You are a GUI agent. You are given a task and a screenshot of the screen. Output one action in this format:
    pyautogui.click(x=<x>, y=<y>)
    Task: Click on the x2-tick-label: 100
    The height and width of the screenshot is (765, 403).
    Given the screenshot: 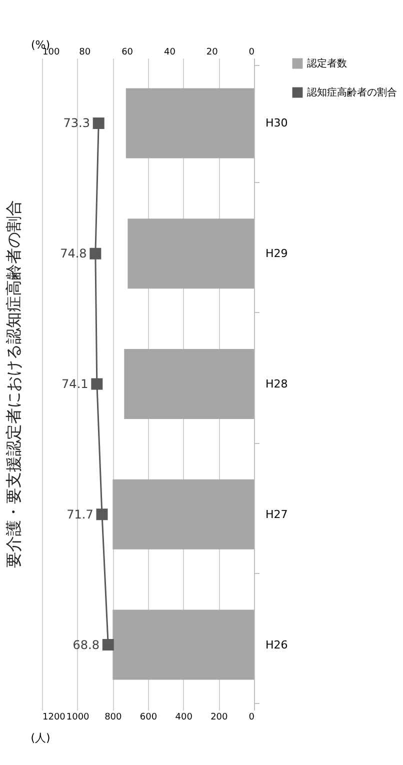 What is the action you would take?
    pyautogui.click(x=51, y=53)
    